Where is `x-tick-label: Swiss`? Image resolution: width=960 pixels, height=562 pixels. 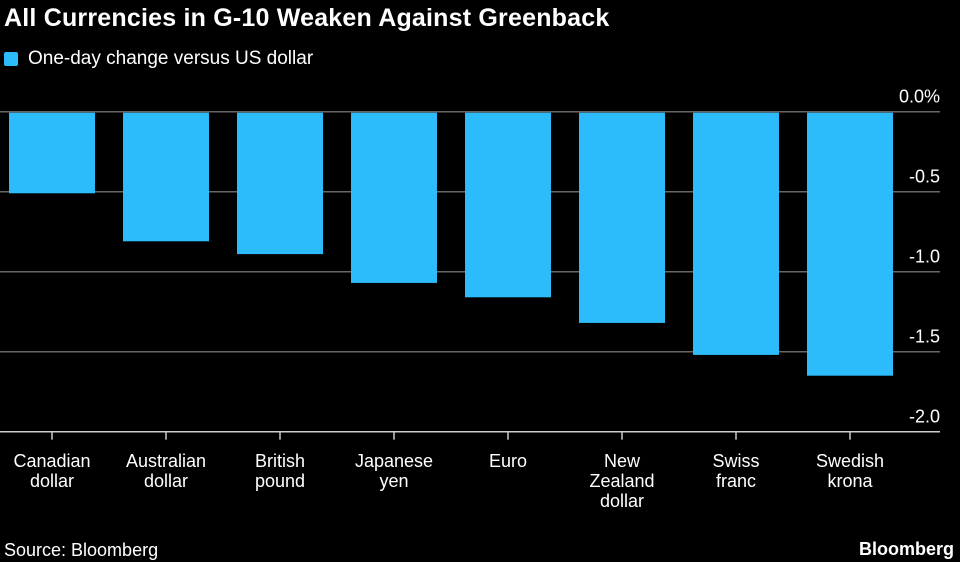
x-tick-label: Swiss is located at coordinates (735, 461).